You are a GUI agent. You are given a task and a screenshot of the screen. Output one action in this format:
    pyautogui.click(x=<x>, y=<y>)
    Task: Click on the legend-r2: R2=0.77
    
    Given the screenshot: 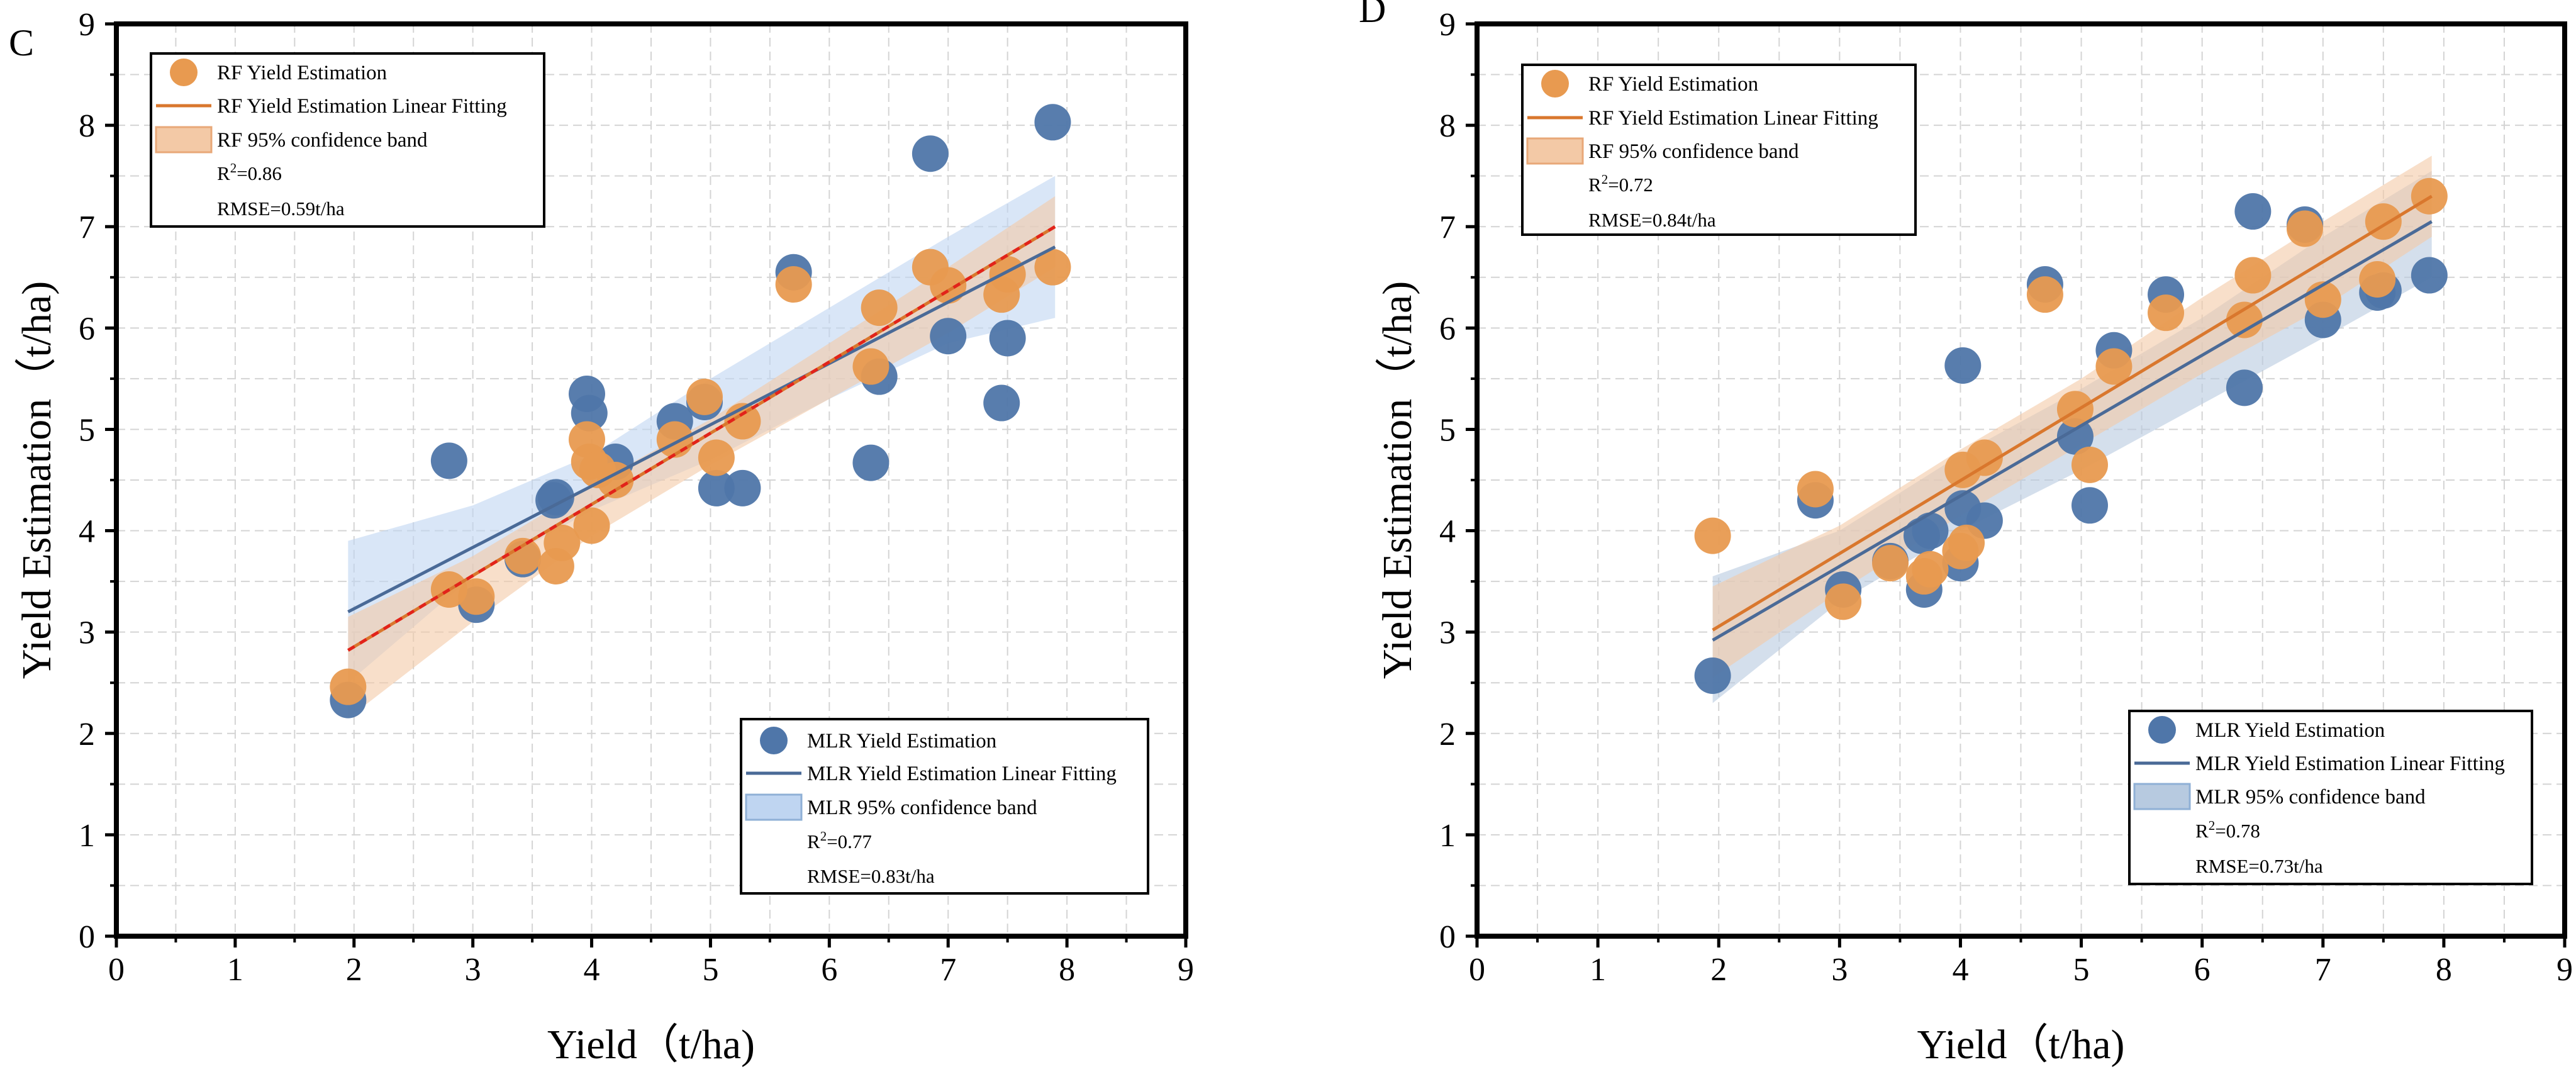 What is the action you would take?
    pyautogui.click(x=839, y=841)
    